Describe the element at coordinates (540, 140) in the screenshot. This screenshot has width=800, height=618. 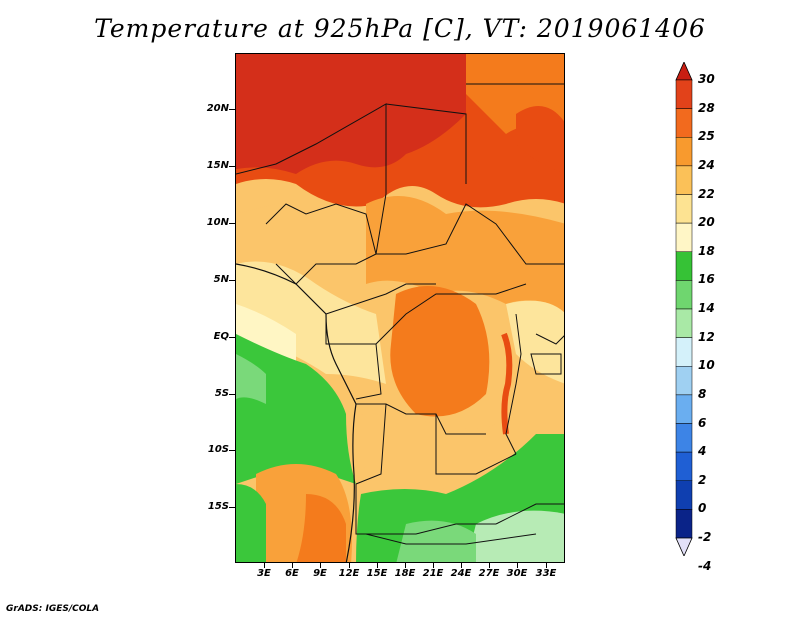
I see `field-northeast-hot` at that location.